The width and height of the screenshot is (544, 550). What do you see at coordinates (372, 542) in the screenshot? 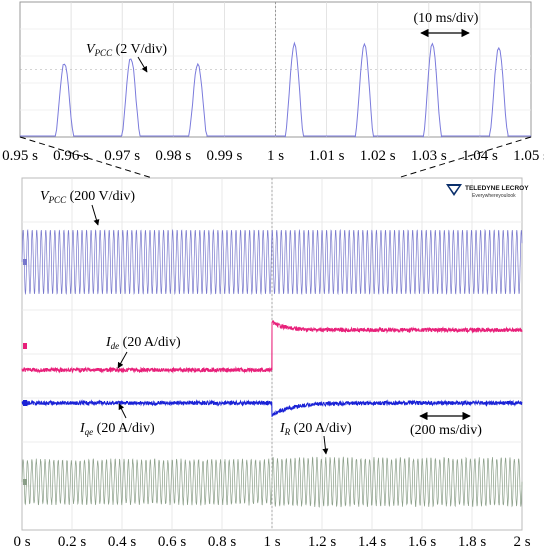
I see `main-x-tick: 1.4 s` at bounding box center [372, 542].